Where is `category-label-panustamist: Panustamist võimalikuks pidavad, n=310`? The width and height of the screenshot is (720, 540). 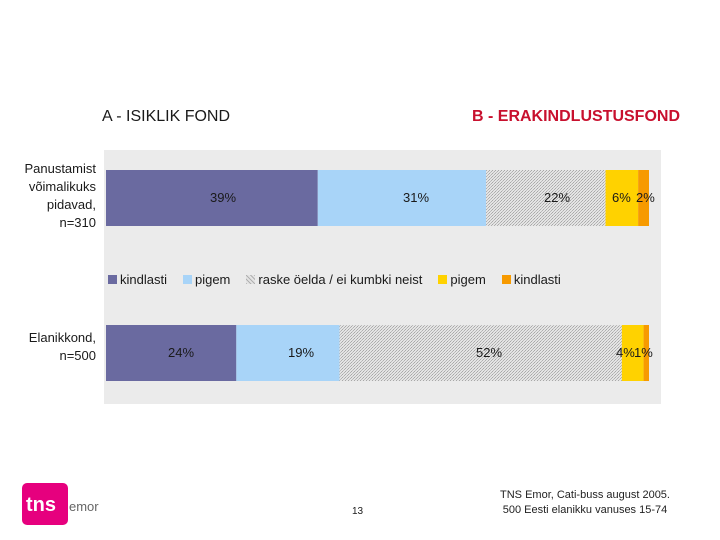
category-label-panustamist: Panustamist võimalikuks pidavad, n=310 is located at coordinates (60, 195).